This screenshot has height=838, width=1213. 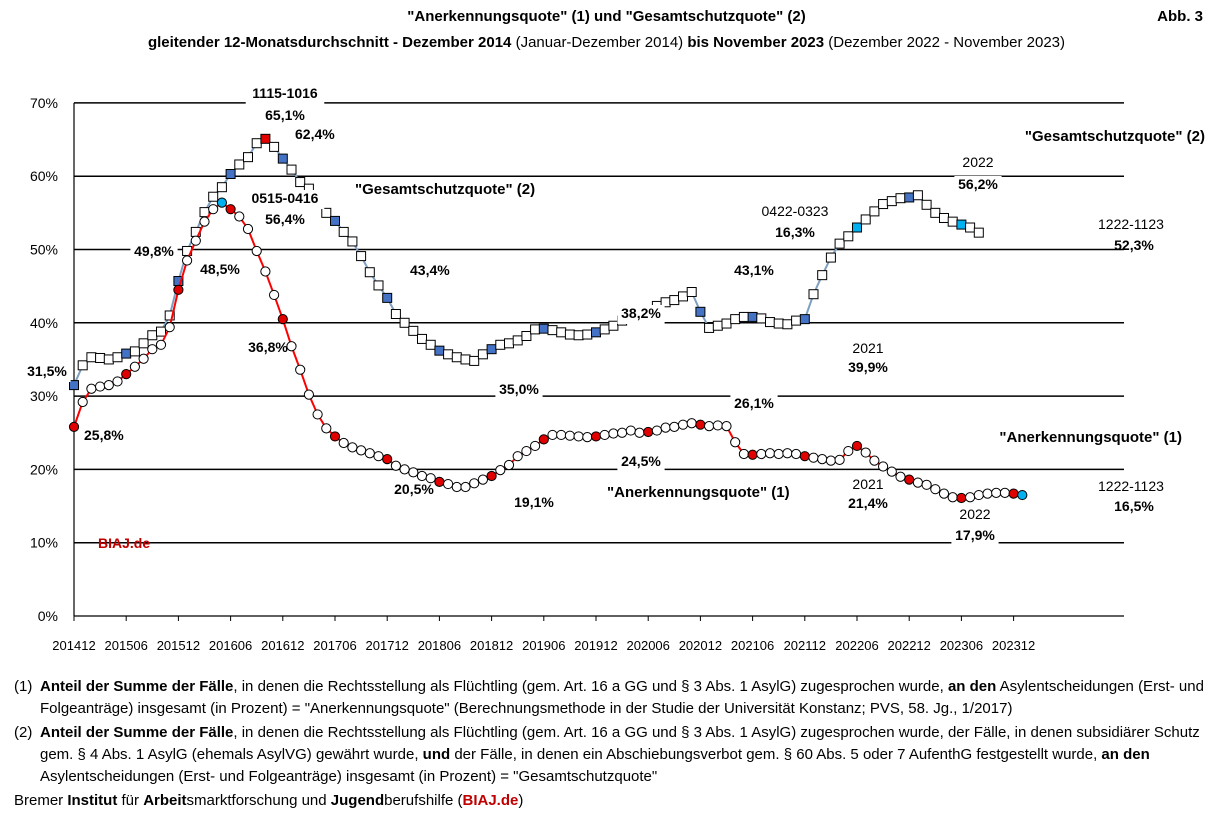 I want to click on data-label: 48,5%, so click(x=220, y=269).